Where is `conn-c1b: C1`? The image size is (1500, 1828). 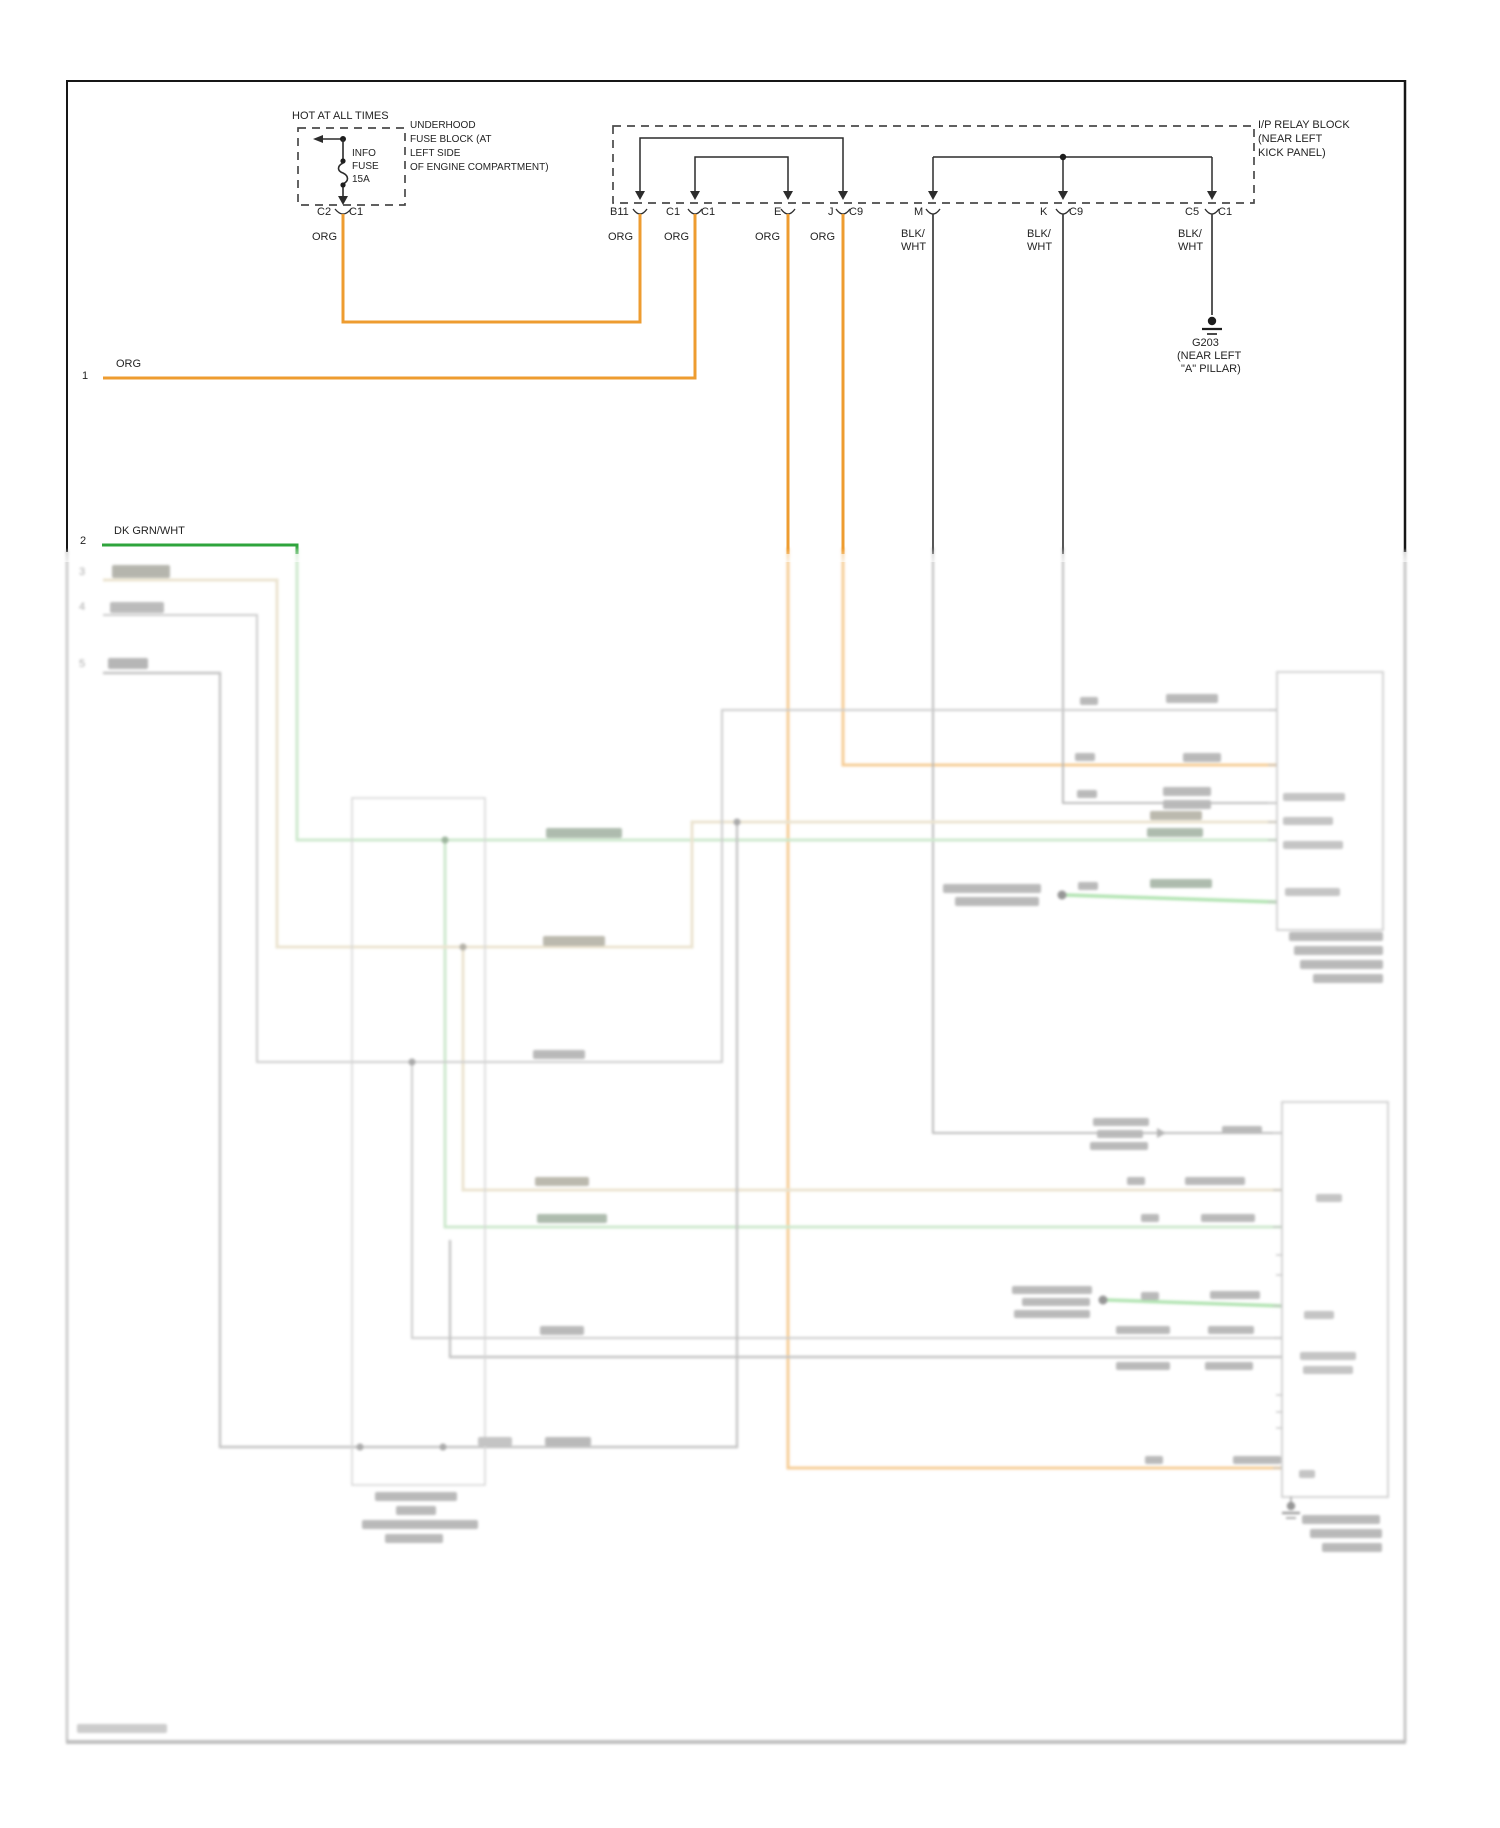 conn-c1b: C1 is located at coordinates (708, 212).